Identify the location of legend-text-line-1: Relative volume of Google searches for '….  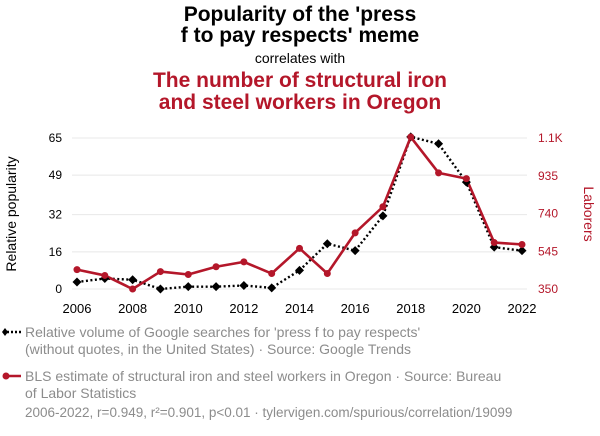
(223, 332).